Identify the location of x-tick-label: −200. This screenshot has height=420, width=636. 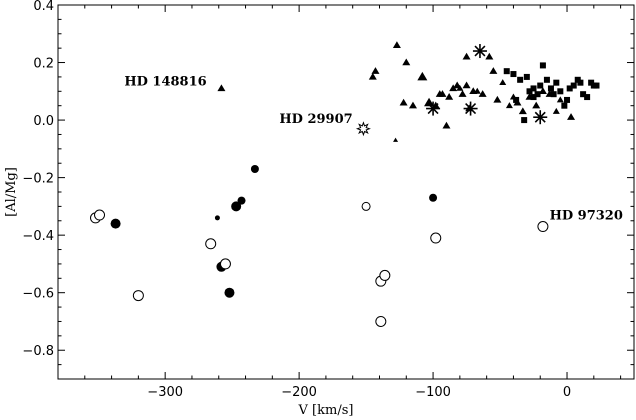
(299, 392).